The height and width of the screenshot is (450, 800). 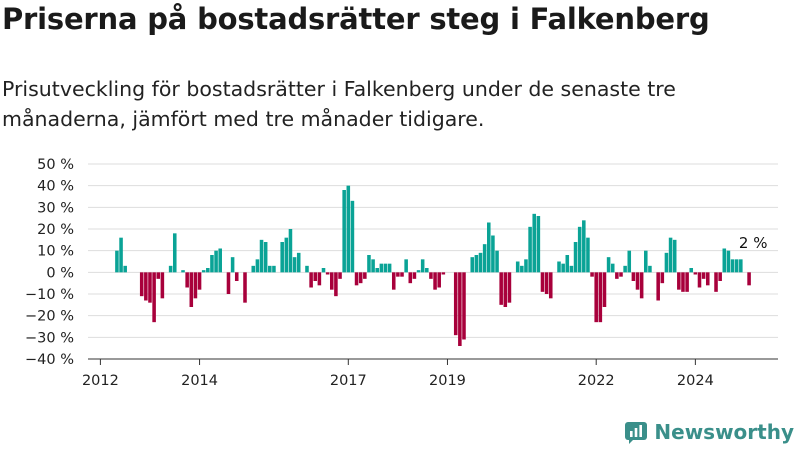 What do you see at coordinates (724, 432) in the screenshot?
I see `brand-name: Newsworthy` at bounding box center [724, 432].